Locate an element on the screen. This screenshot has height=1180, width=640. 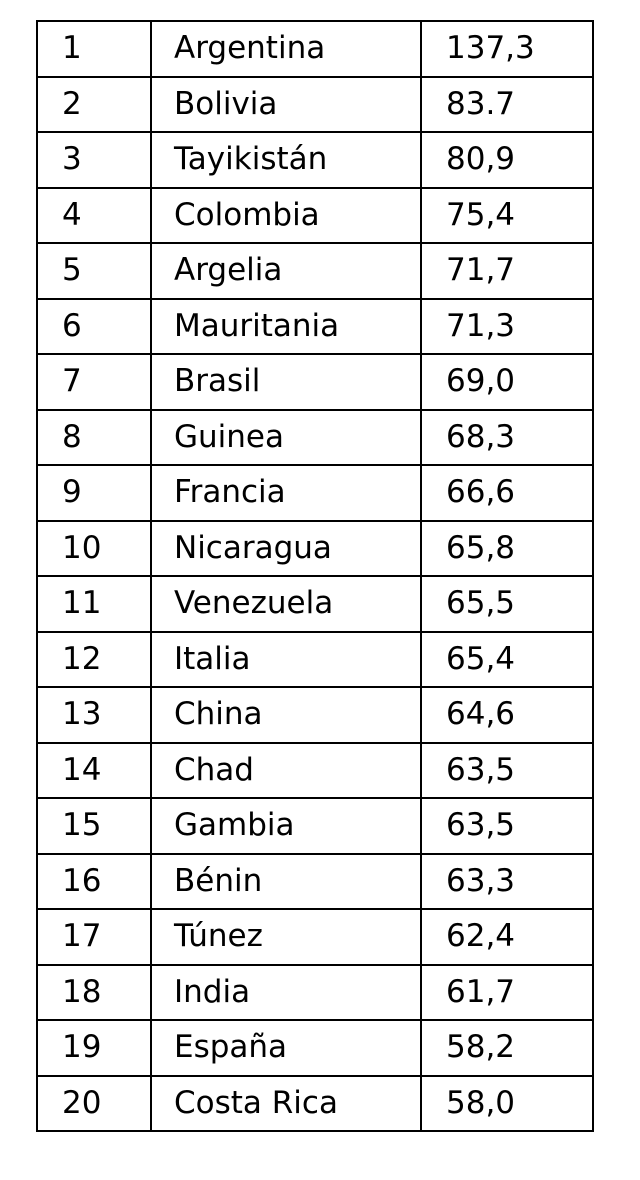
value-cell: 65,8 is located at coordinates (507, 548).